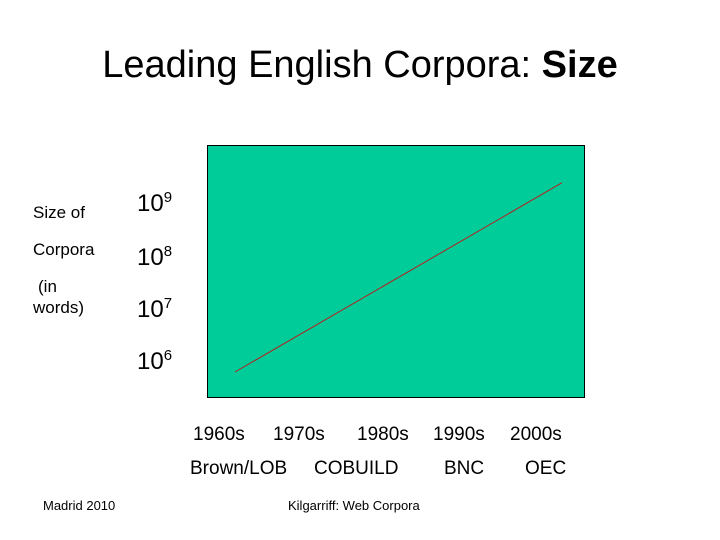 This screenshot has width=720, height=540. I want to click on y-tick-exponent: 6, so click(168, 355).